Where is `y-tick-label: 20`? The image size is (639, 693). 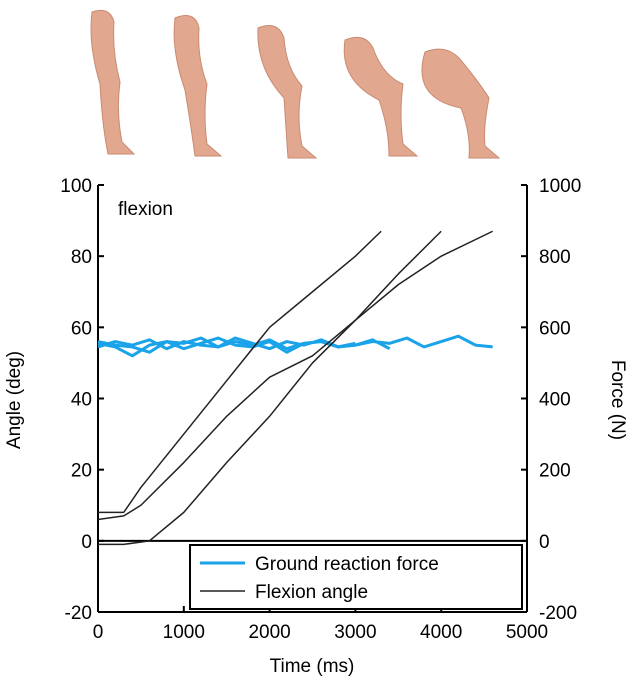
y-tick-label: 20 is located at coordinates (81, 471).